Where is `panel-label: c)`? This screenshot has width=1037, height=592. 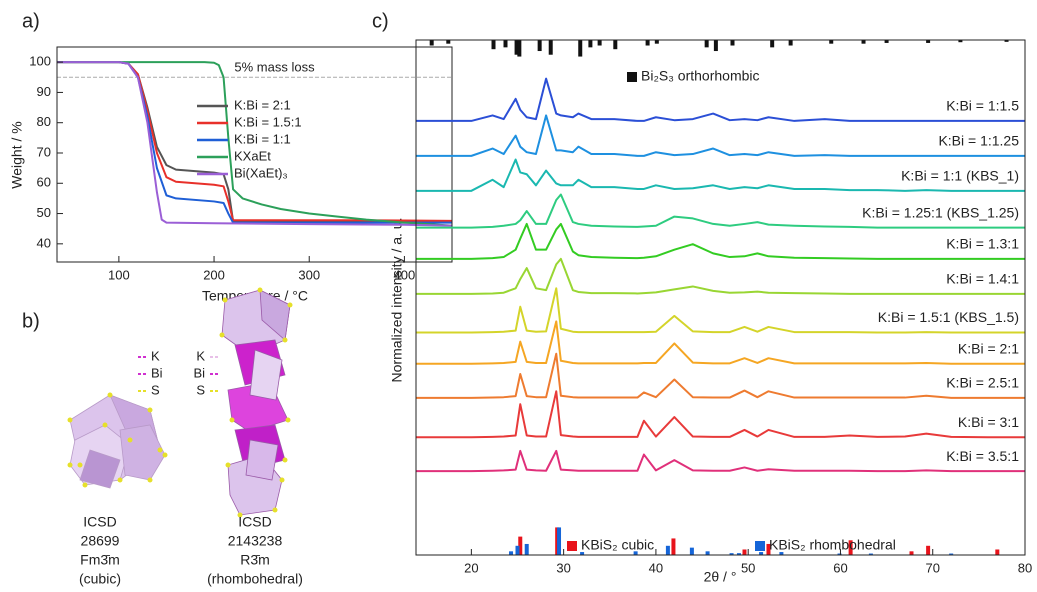 panel-label: c) is located at coordinates (380, 21).